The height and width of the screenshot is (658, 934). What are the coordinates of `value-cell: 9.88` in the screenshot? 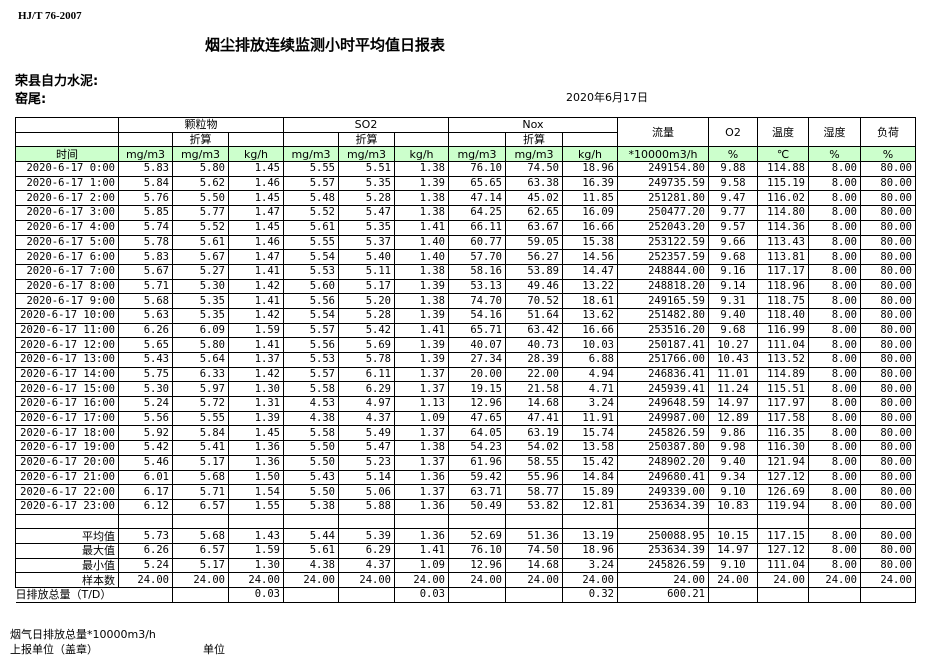 It's located at (733, 169).